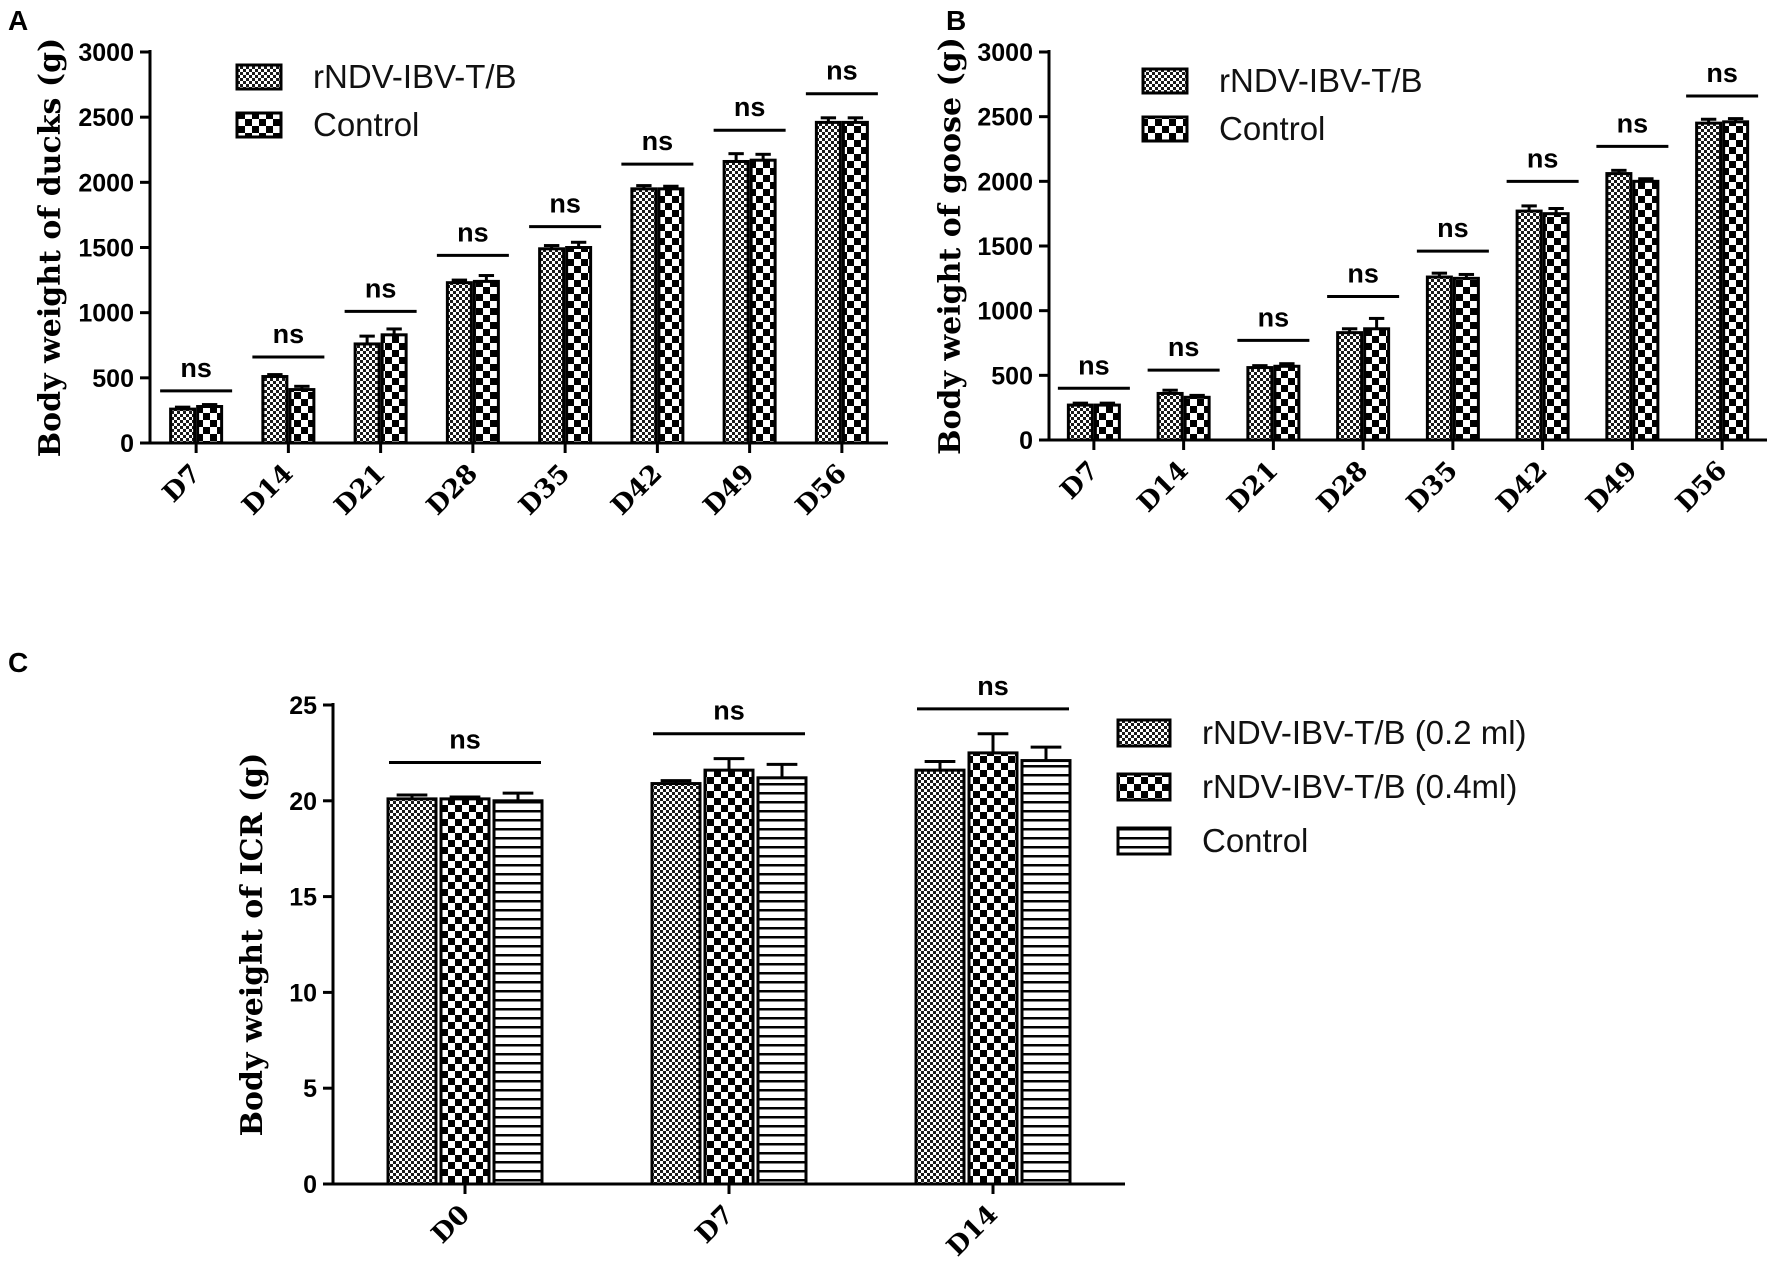 This screenshot has width=1772, height=1280. What do you see at coordinates (1364, 732) in the screenshot?
I see `legend-label: rNDV-IBV-T/B (0.2 ml)` at bounding box center [1364, 732].